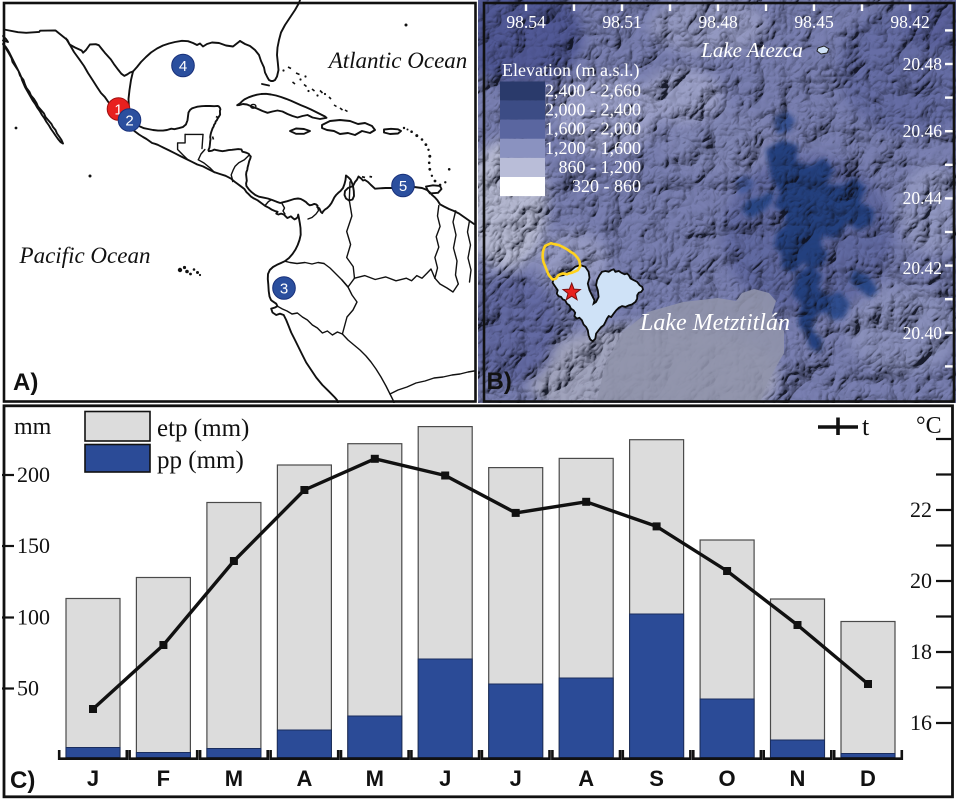  I want to click on svg-text: Lake Metztitlán, so click(714, 323).